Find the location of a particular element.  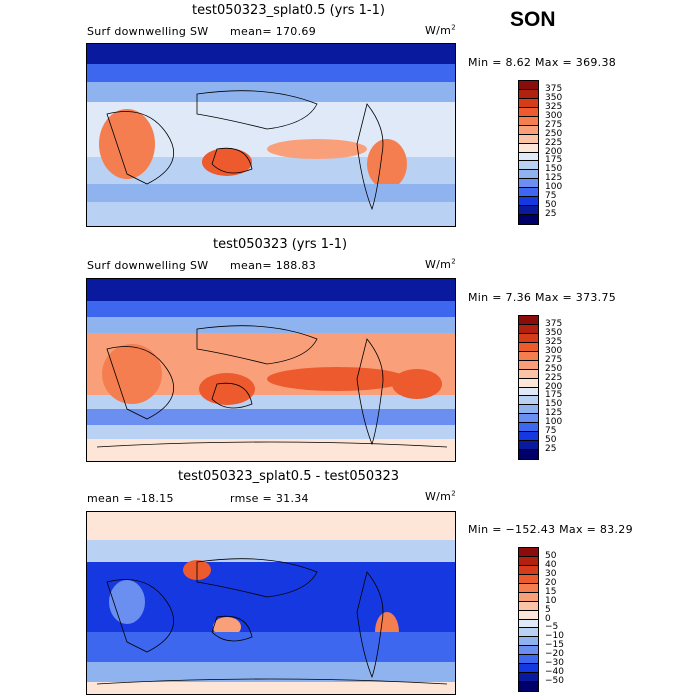

colorbar-tick-label: 275 is located at coordinates (554, 124).